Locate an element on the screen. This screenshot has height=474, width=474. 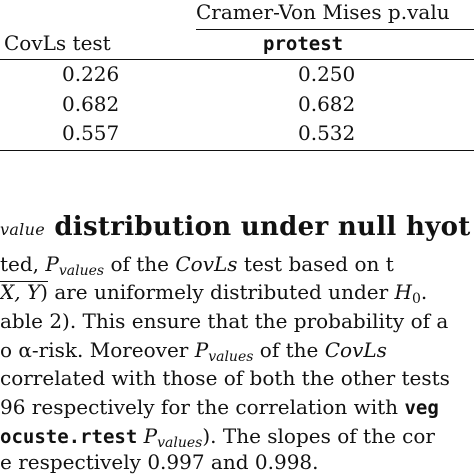
table-col-covls-header: CovLs test is located at coordinates (57, 43).